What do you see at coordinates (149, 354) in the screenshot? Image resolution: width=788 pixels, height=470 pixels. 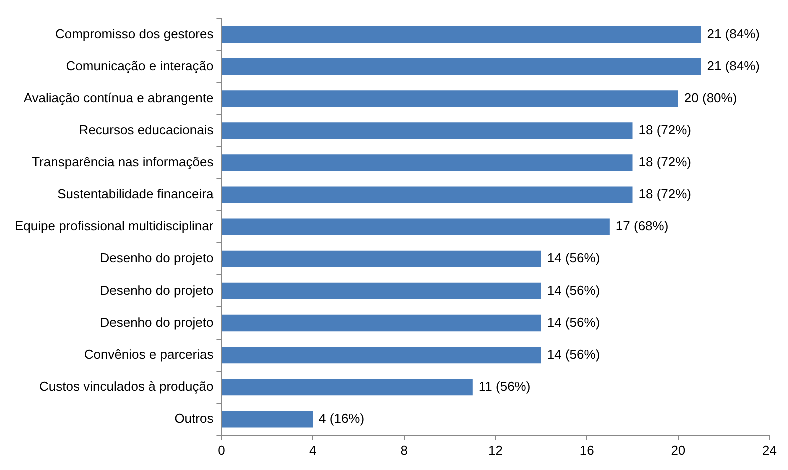 I see `y-tick-label: Convênios e parcerias` at bounding box center [149, 354].